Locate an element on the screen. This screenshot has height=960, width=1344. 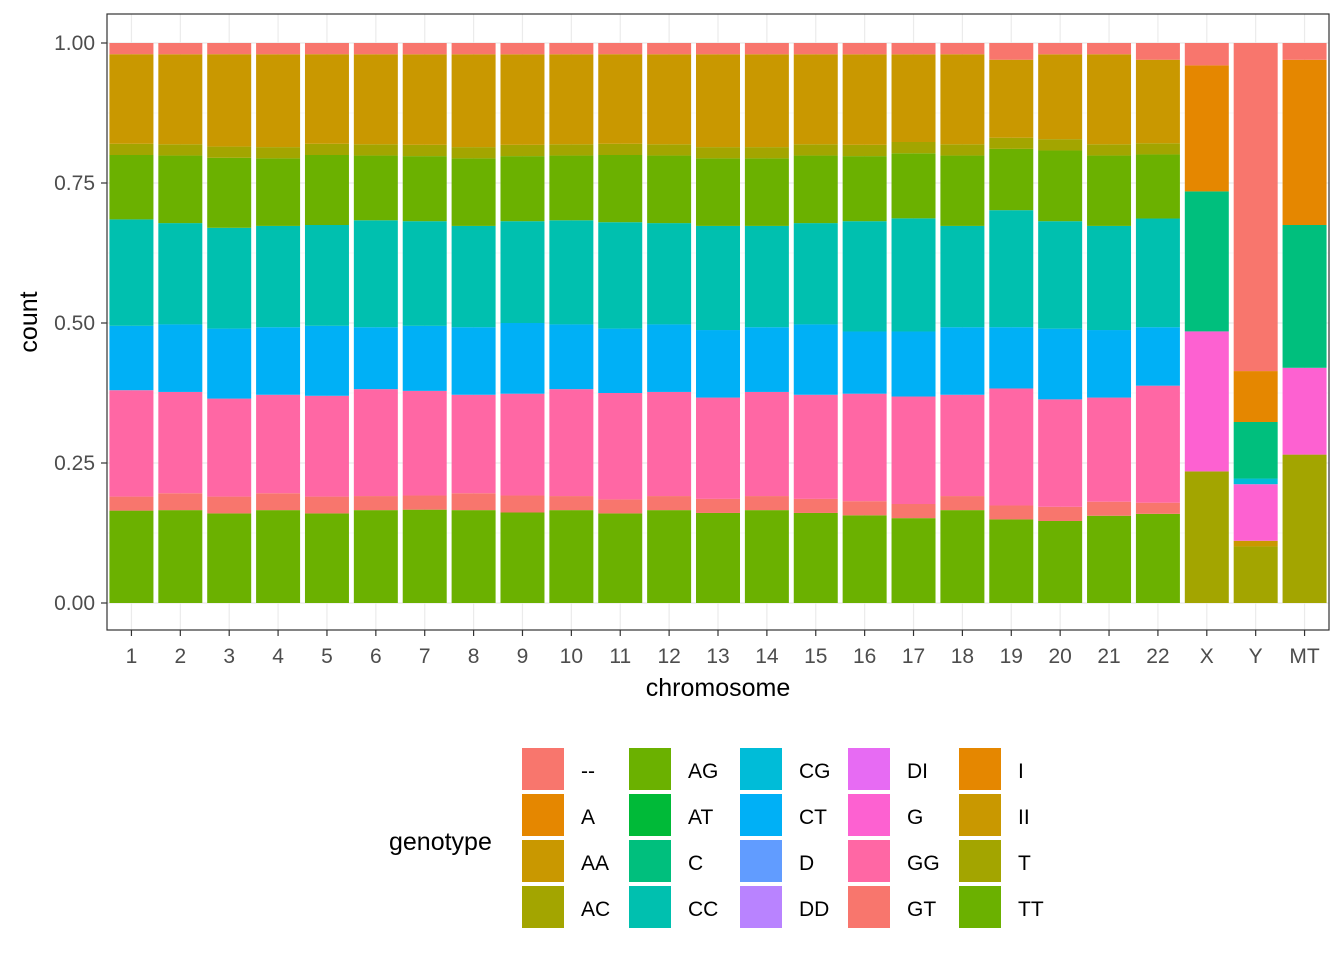
legend-label-CG: CG is located at coordinates (815, 771).